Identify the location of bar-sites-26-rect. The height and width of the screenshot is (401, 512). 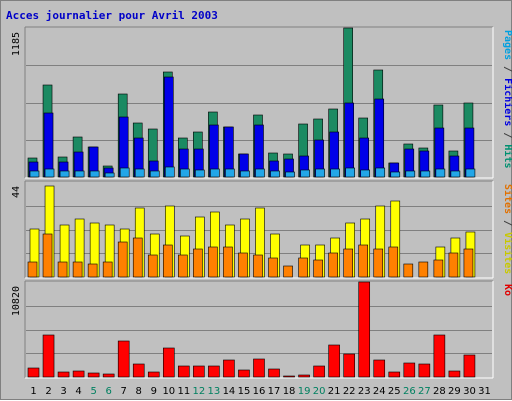
(408, 270).